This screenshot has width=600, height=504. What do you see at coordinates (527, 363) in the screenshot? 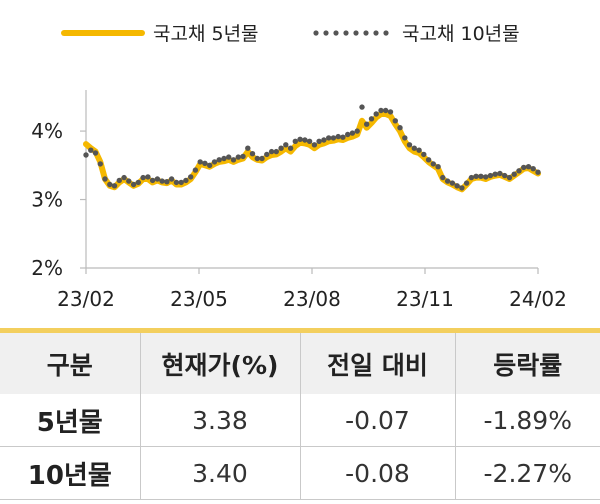
I see `header-rate: 등락률` at bounding box center [527, 363].